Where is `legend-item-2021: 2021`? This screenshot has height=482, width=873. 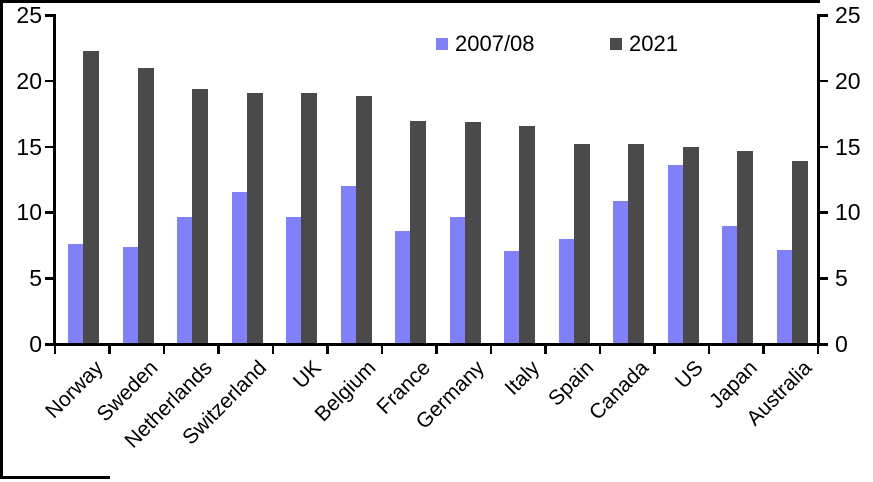 legend-item-2021: 2021 is located at coordinates (644, 44).